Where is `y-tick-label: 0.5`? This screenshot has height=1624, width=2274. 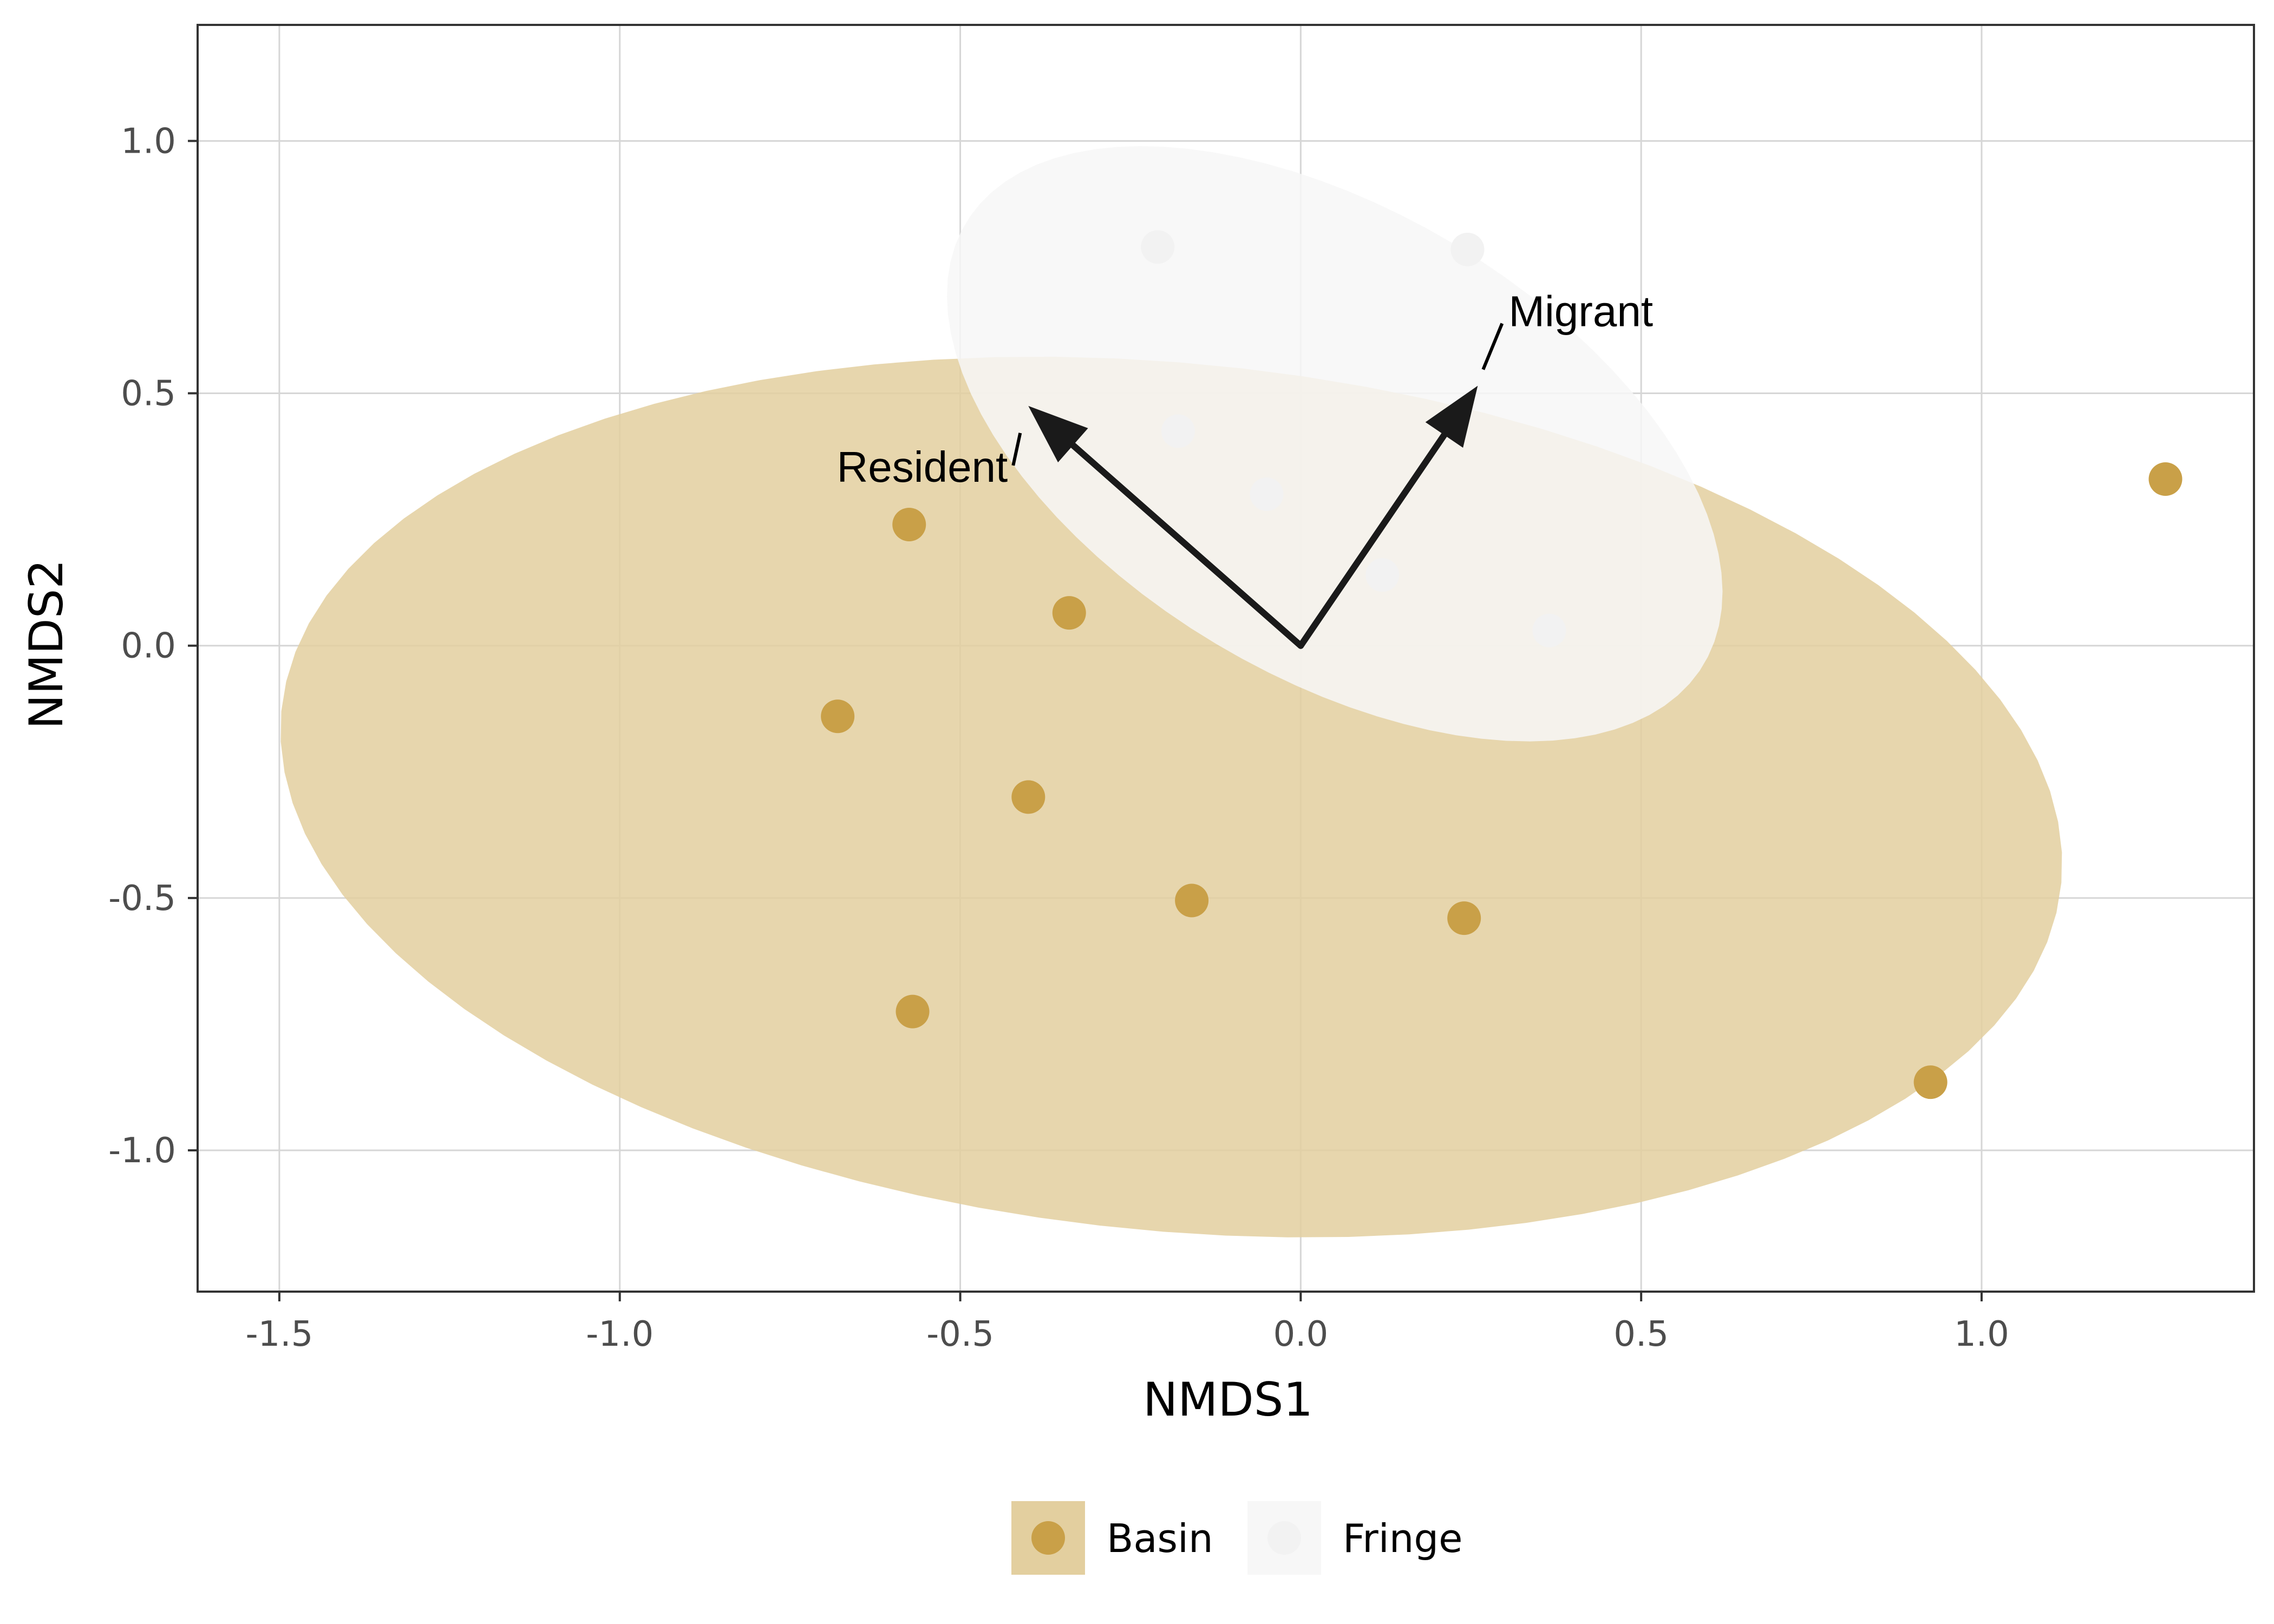 y-tick-label: 0.5 is located at coordinates (149, 394).